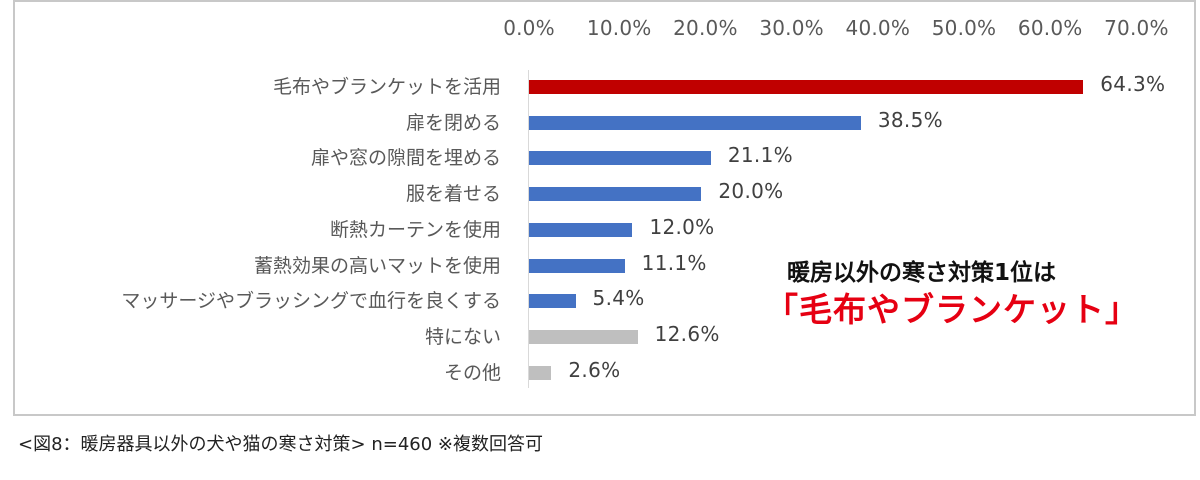  I want to click on value-label: 5.4%, so click(618, 298).